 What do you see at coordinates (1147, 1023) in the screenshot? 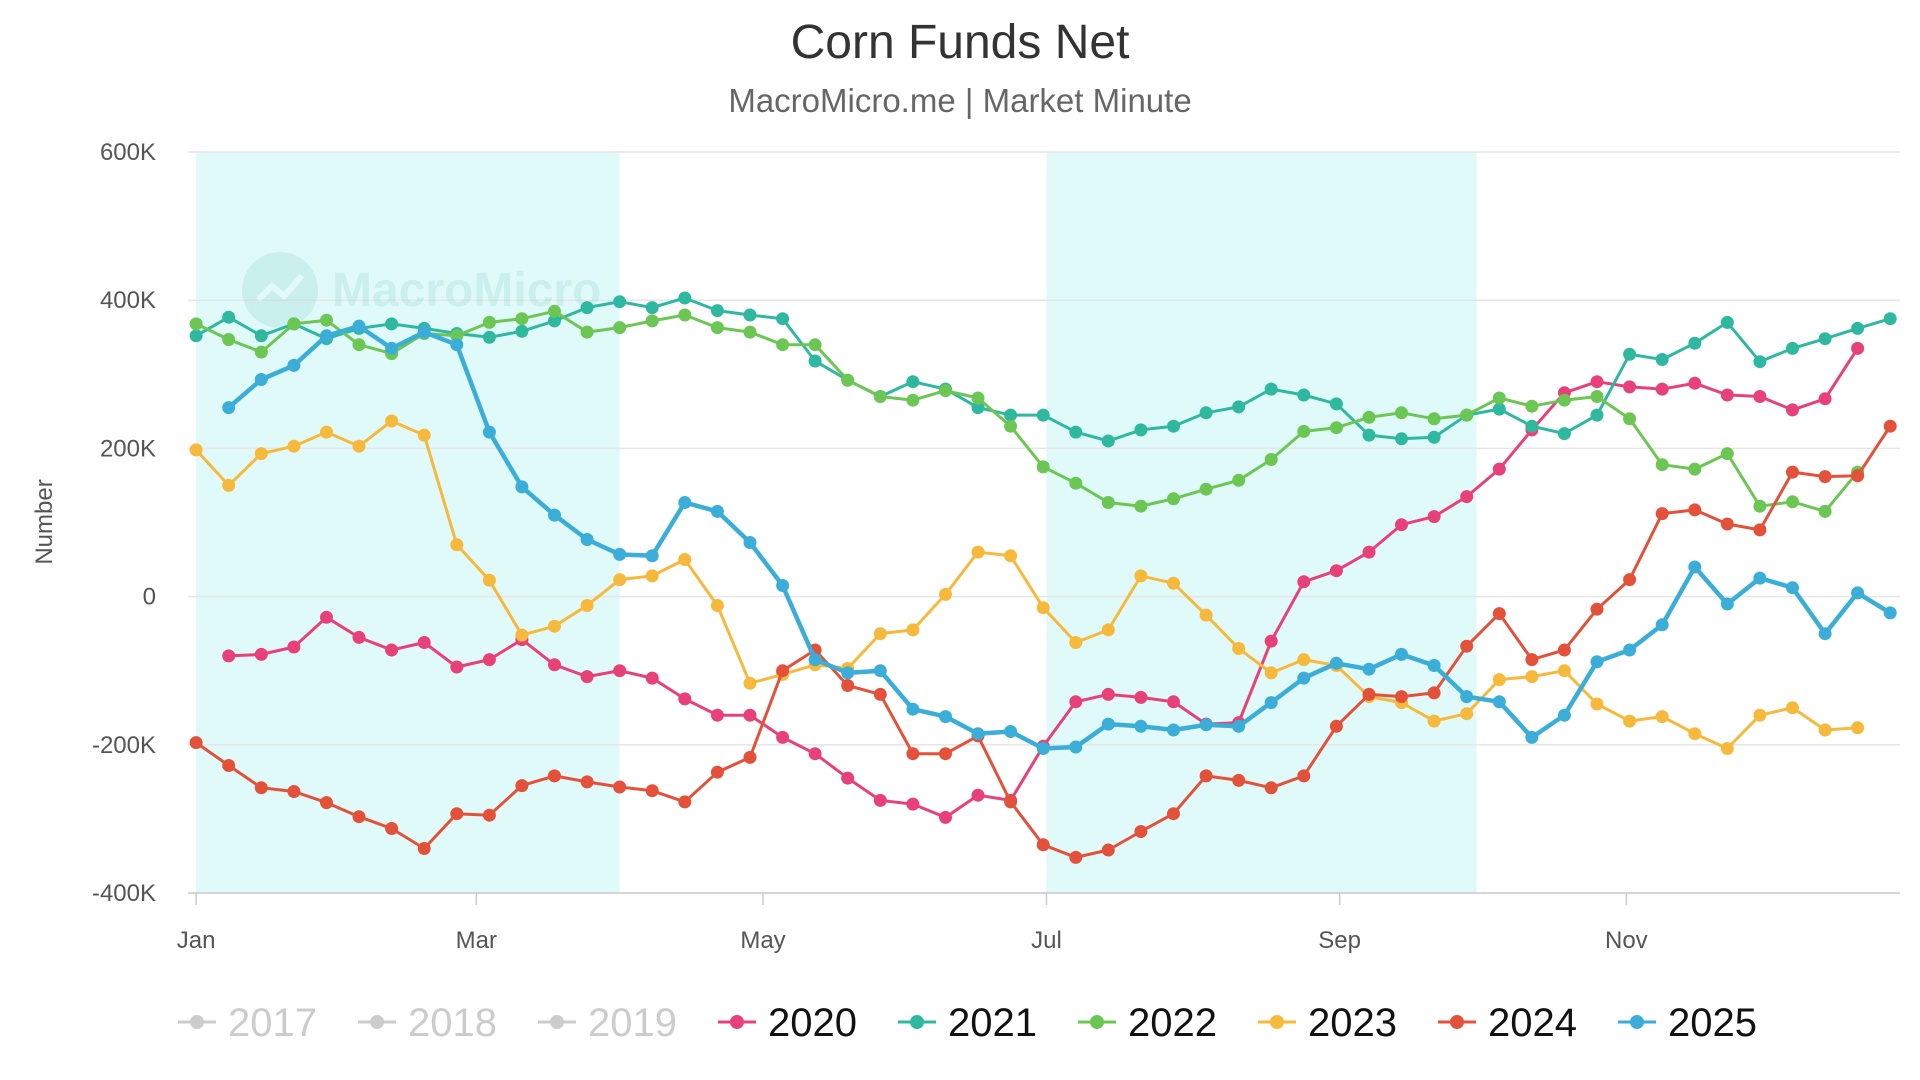
I see `legend-item-2022: 2022` at bounding box center [1147, 1023].